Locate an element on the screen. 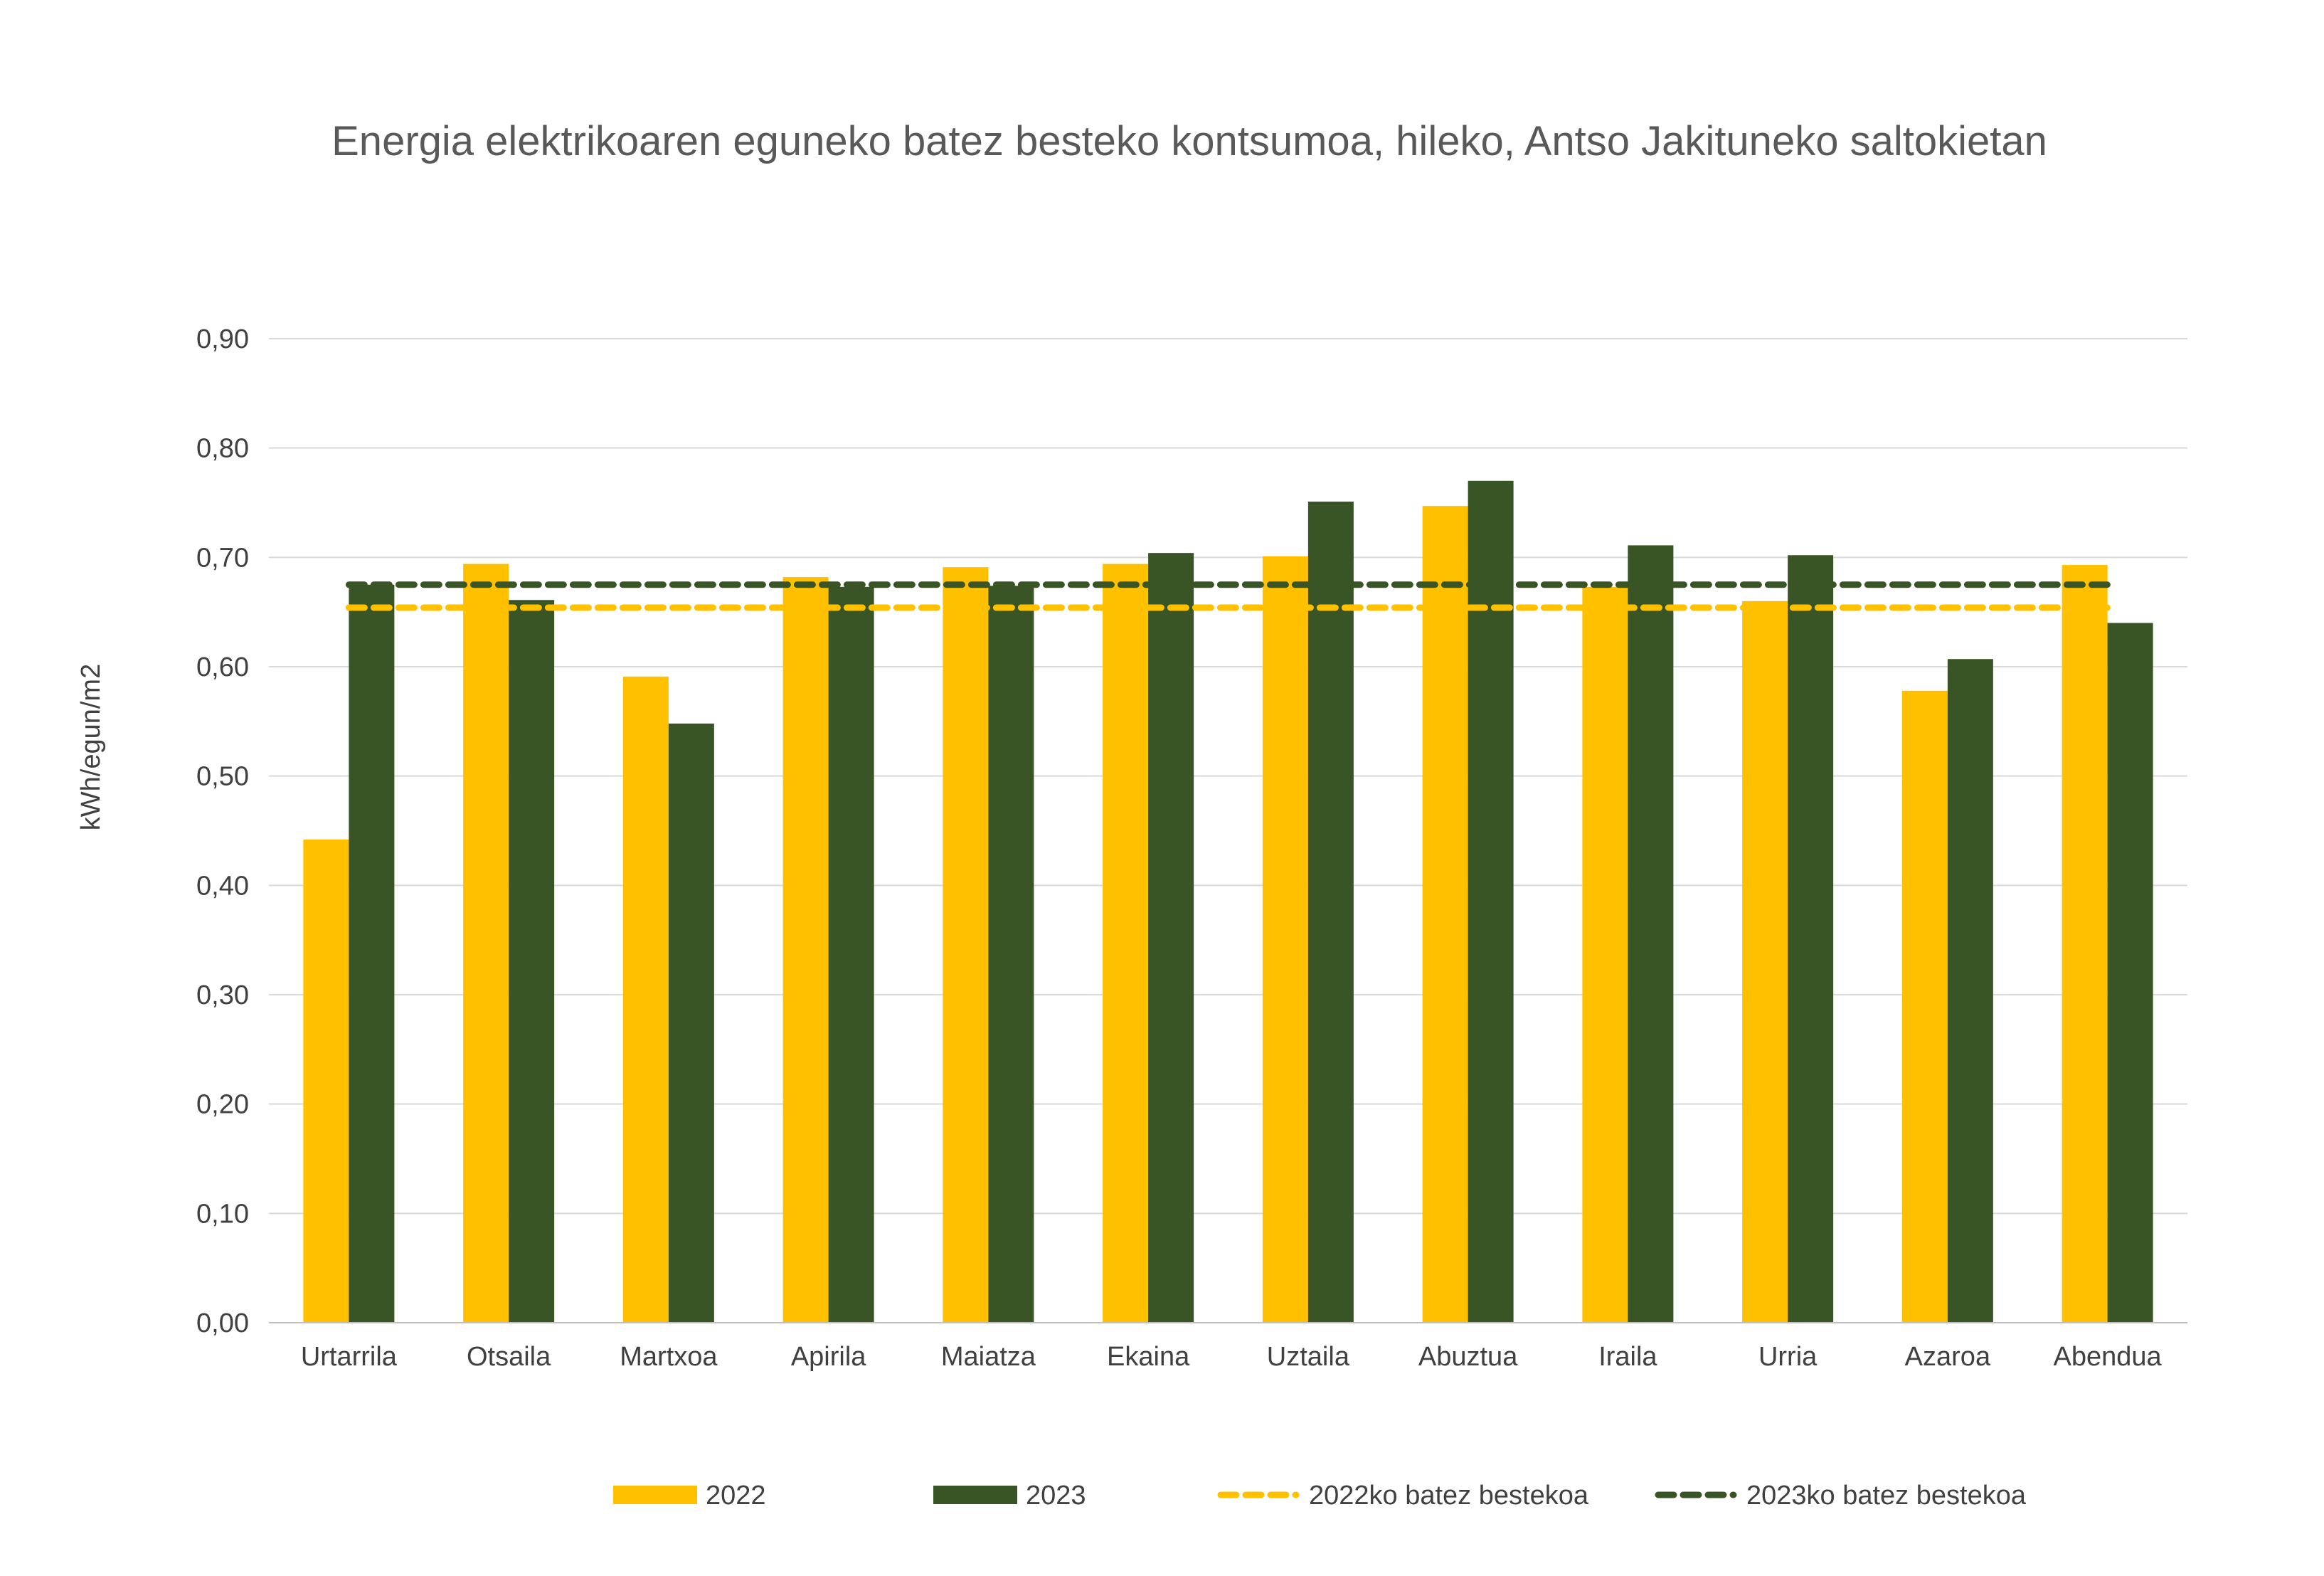 The width and height of the screenshot is (2324, 1576). y-tick-label: 0,50 is located at coordinates (222, 777).